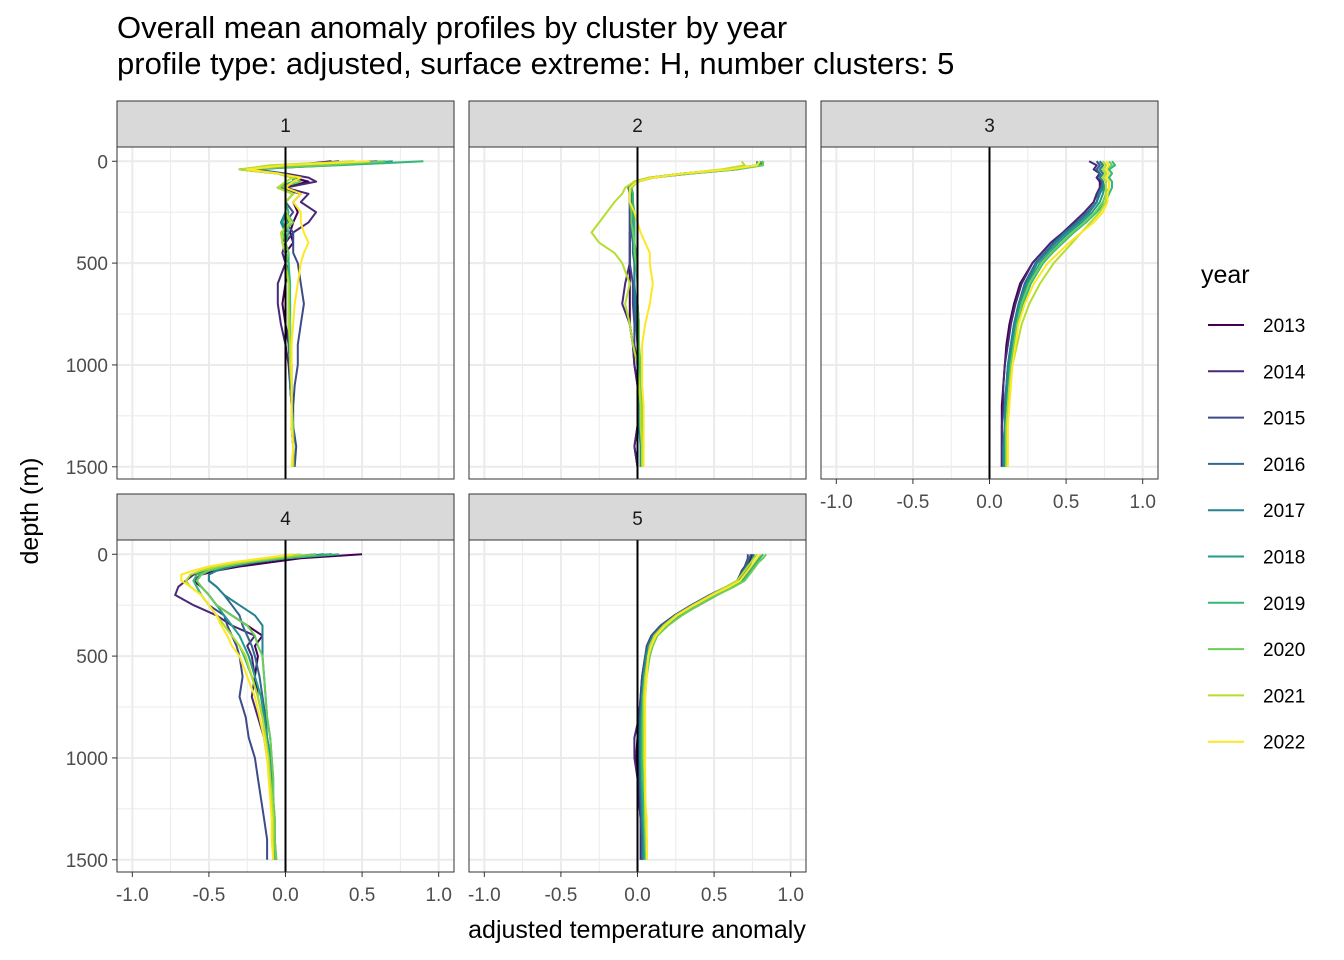  Describe the element at coordinates (1225, 275) in the screenshot. I see `legend-title: year` at that location.